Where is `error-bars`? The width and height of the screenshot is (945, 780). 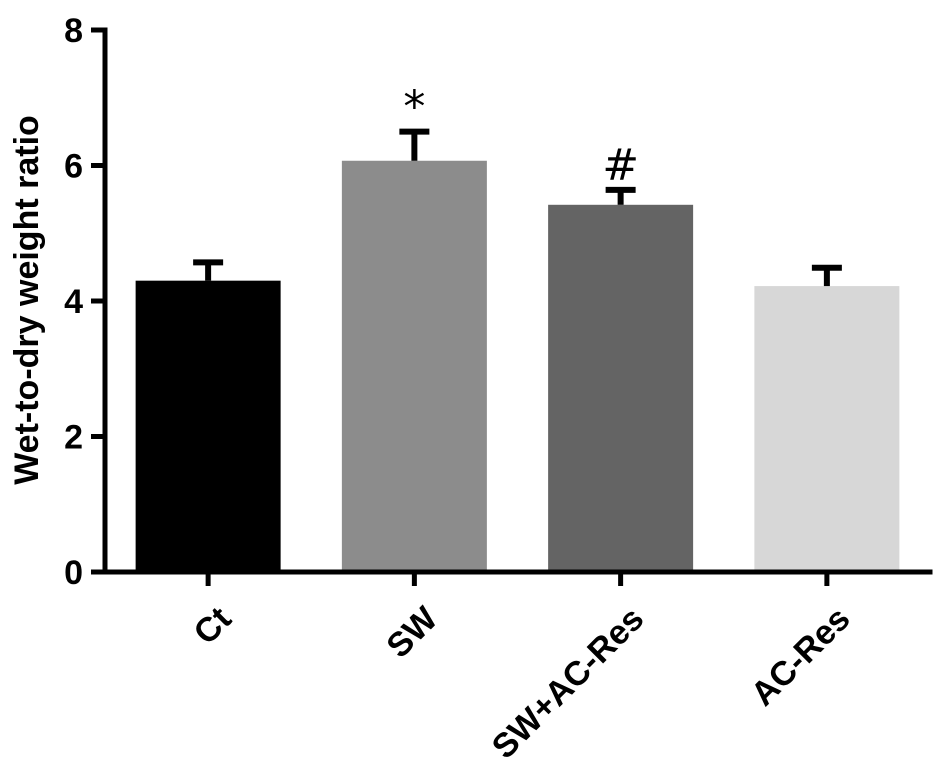
error-bars is located at coordinates (517, 207).